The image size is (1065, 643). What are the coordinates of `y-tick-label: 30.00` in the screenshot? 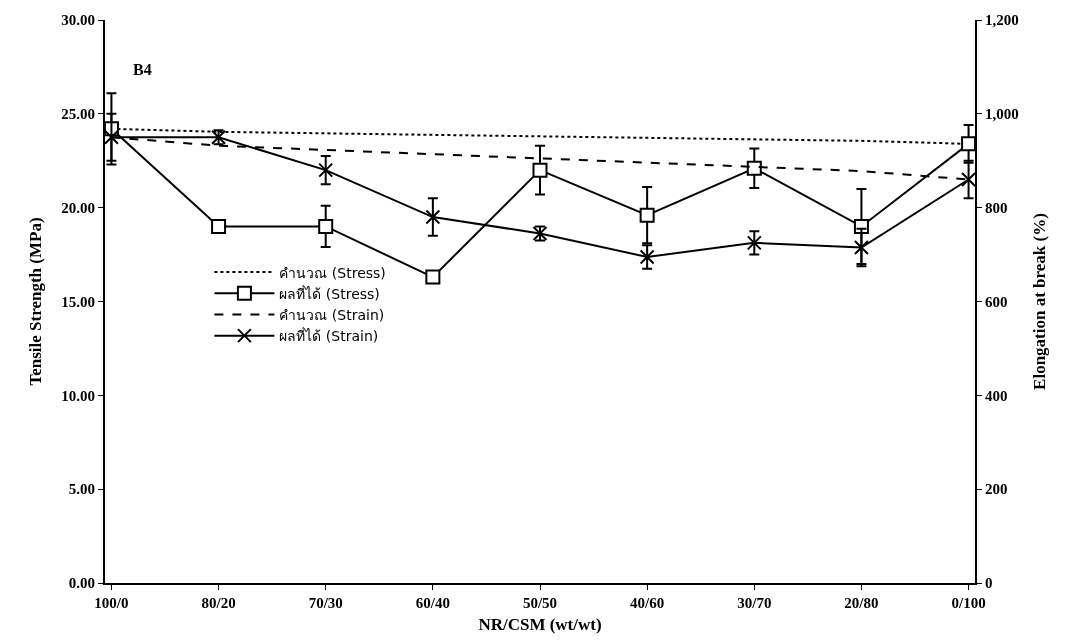 It's located at (78, 20).